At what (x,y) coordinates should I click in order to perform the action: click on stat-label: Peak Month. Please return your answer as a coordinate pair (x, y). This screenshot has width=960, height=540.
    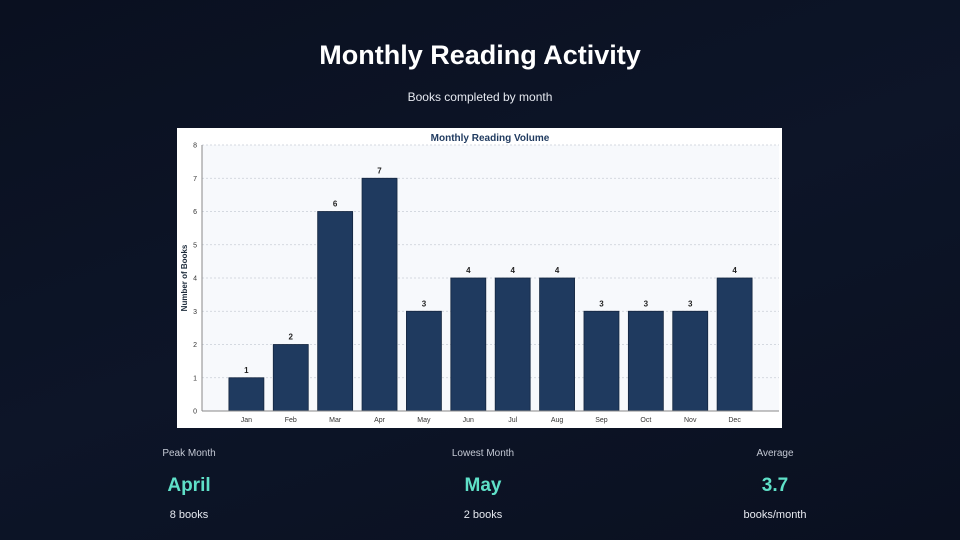
    Looking at the image, I should click on (189, 453).